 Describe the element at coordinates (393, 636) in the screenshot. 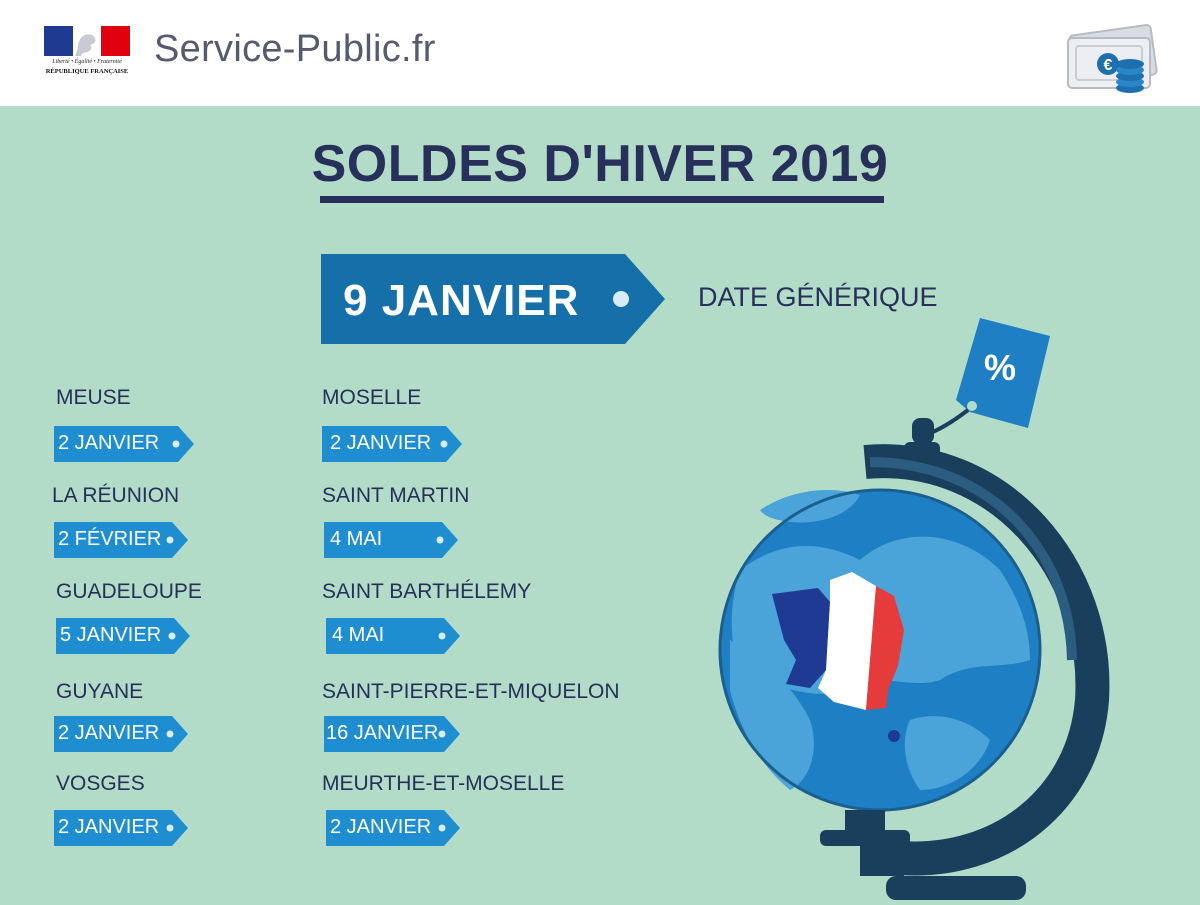

I see `date-tag-saint-barthelemy: 4 MAI` at that location.